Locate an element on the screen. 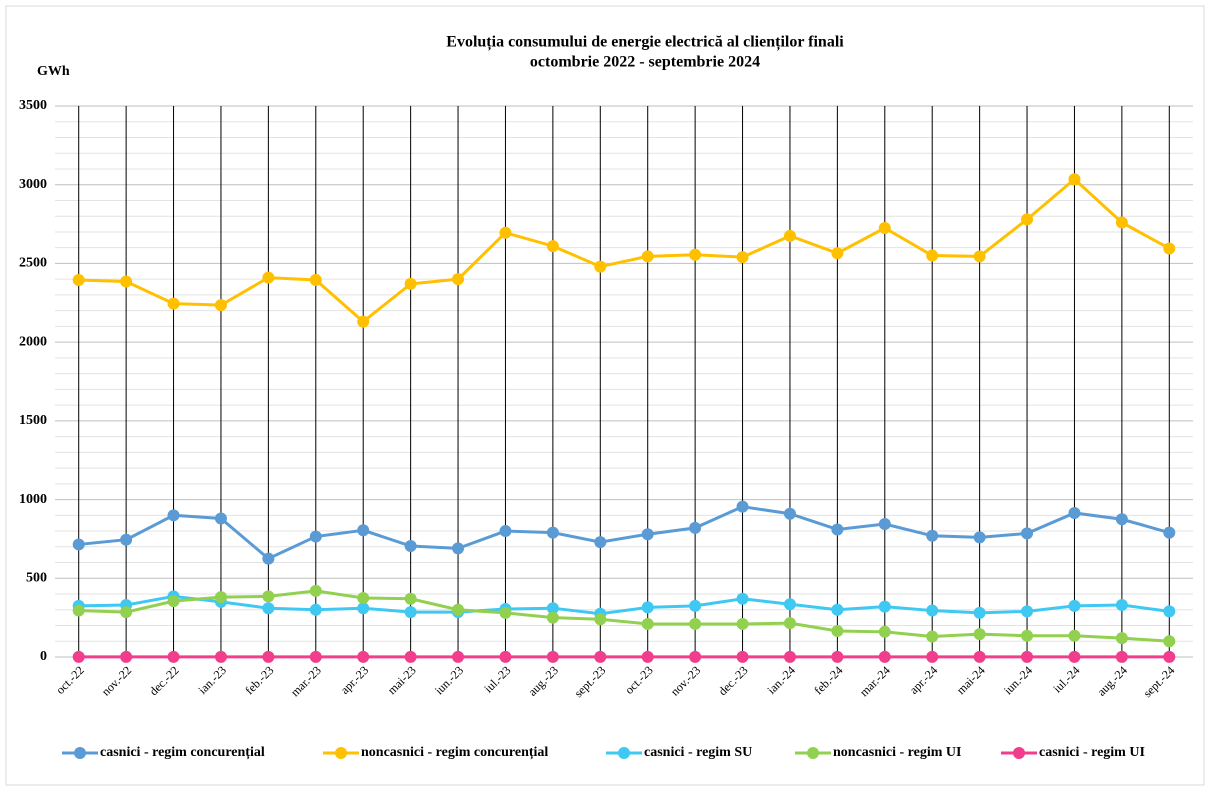 This screenshot has width=1210, height=791. legend-label: casnici - regim concurențial is located at coordinates (182, 752).